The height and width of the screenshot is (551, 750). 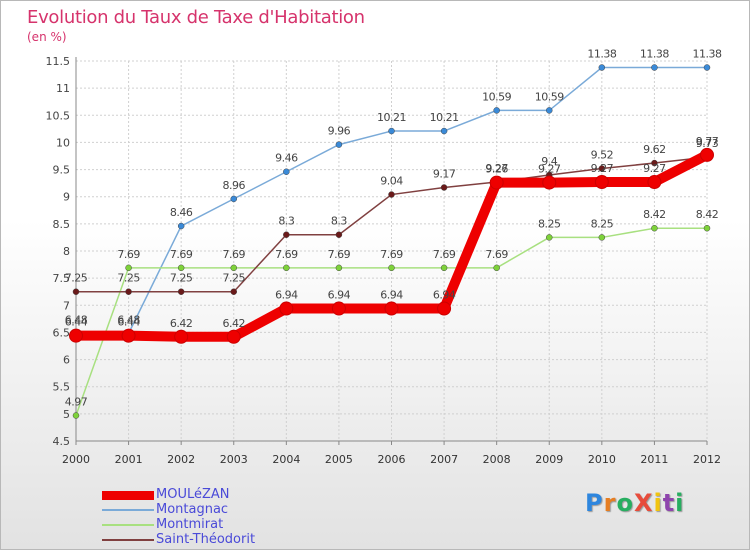 What do you see at coordinates (193, 494) in the screenshot?
I see `legend-label: MOULéZAN` at bounding box center [193, 494].